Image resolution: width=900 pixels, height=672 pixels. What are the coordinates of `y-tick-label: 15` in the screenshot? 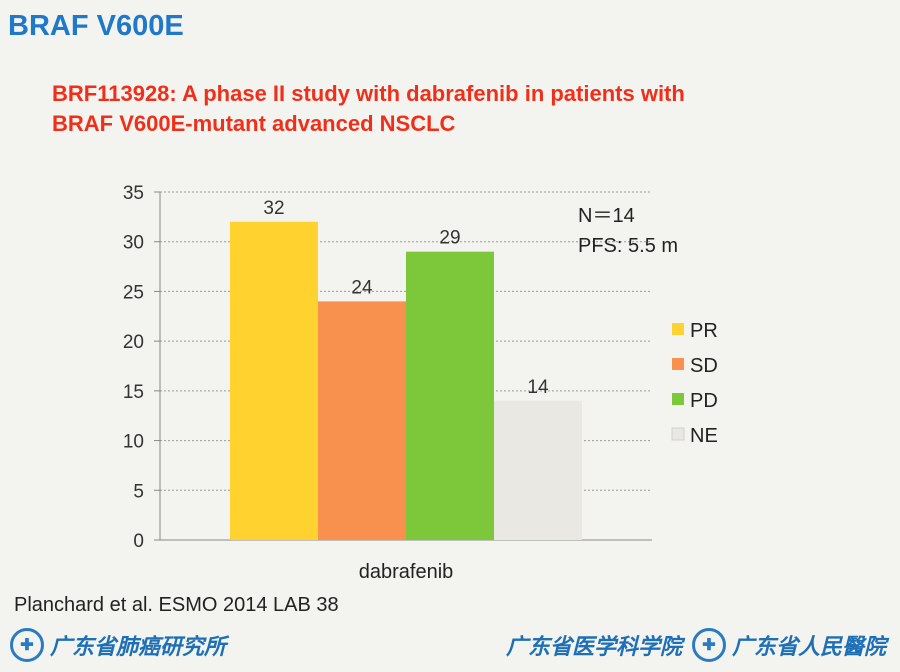 It's located at (133, 392).